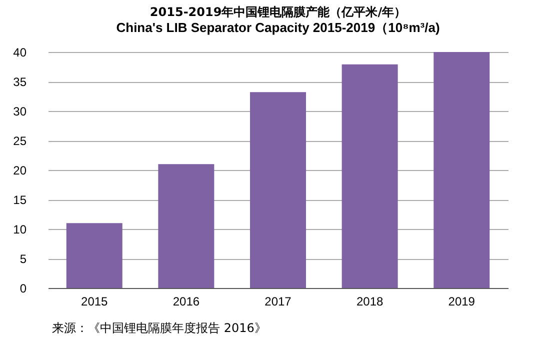  What do you see at coordinates (20, 200) in the screenshot?
I see `y-tick-label: 15` at bounding box center [20, 200].